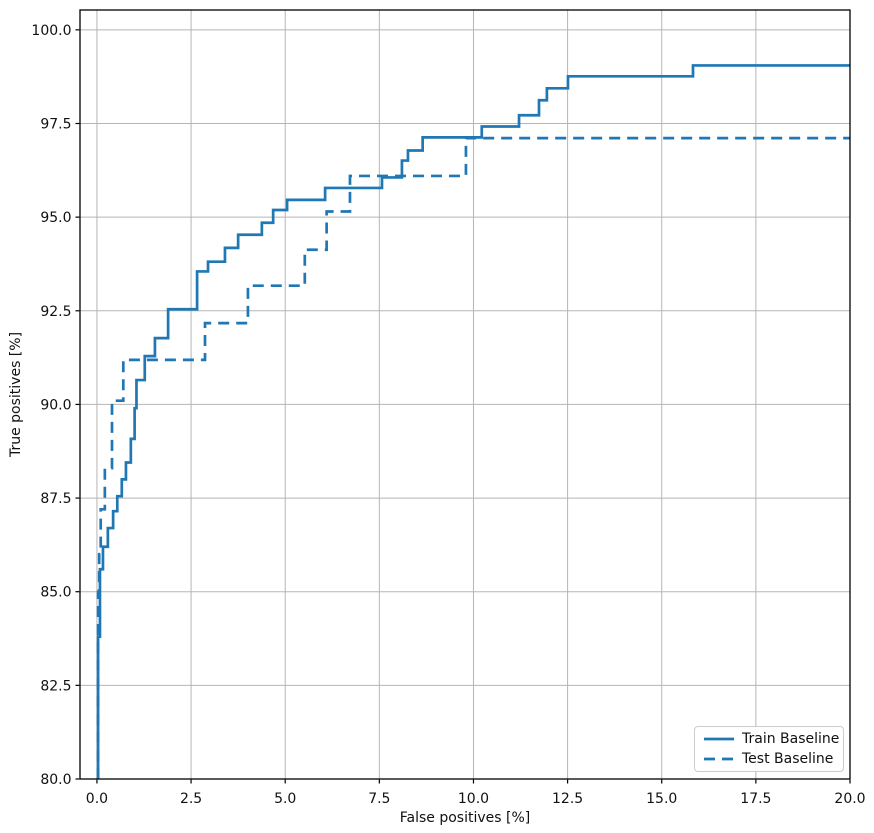 This screenshot has height=833, width=874. What do you see at coordinates (379, 799) in the screenshot?
I see `x-tick-label: 7.5` at bounding box center [379, 799].